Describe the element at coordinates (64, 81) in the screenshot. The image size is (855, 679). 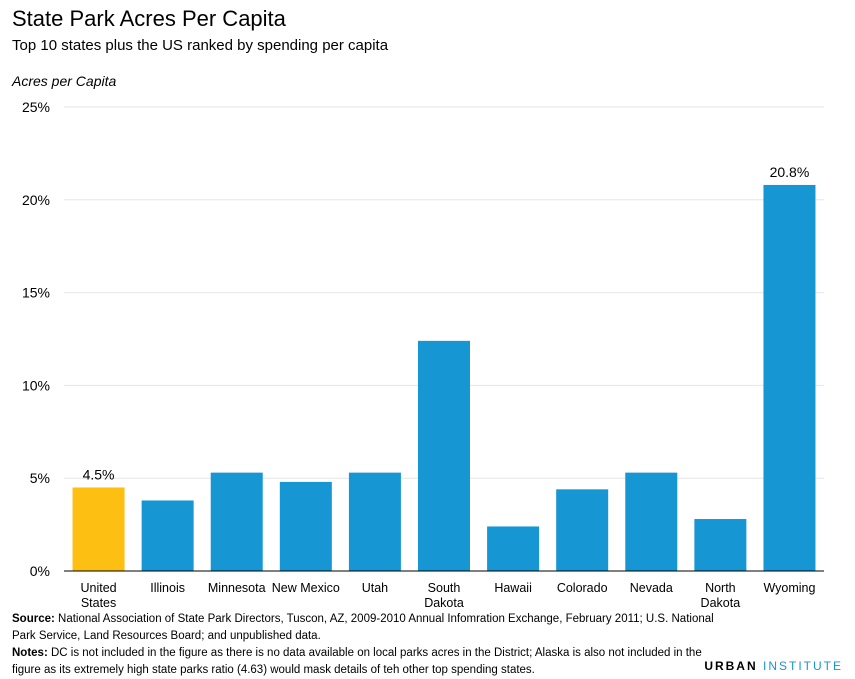
I see `y-axis-label: Acres per Capita` at that location.